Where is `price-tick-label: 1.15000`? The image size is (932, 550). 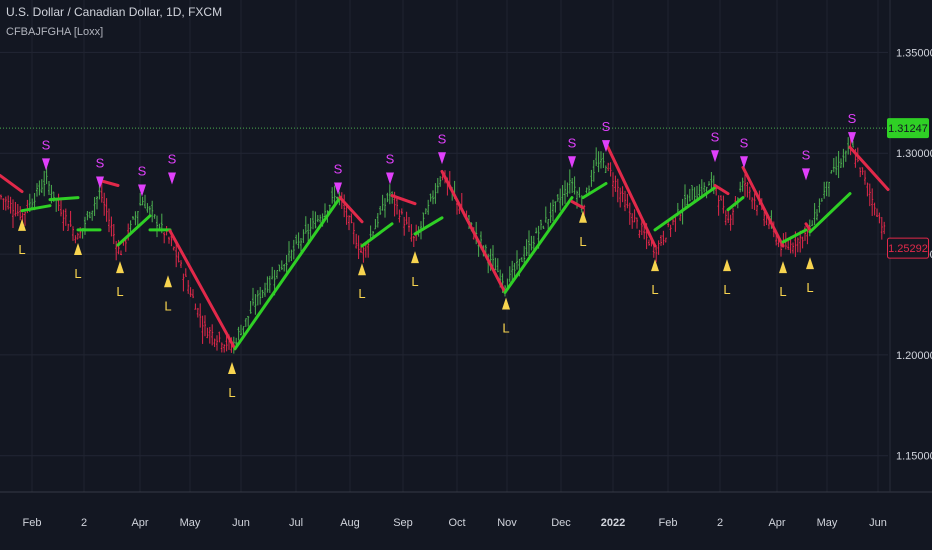 price-tick-label: 1.15000 is located at coordinates (914, 457).